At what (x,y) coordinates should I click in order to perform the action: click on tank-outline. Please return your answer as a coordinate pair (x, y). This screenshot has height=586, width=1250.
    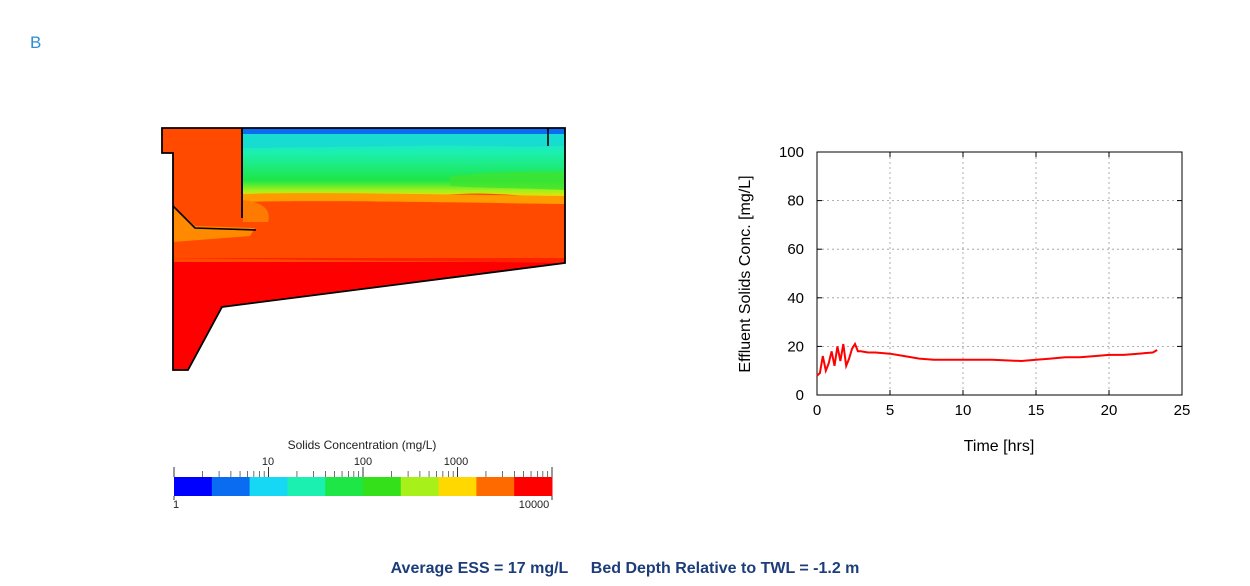
    Looking at the image, I should click on (363, 249).